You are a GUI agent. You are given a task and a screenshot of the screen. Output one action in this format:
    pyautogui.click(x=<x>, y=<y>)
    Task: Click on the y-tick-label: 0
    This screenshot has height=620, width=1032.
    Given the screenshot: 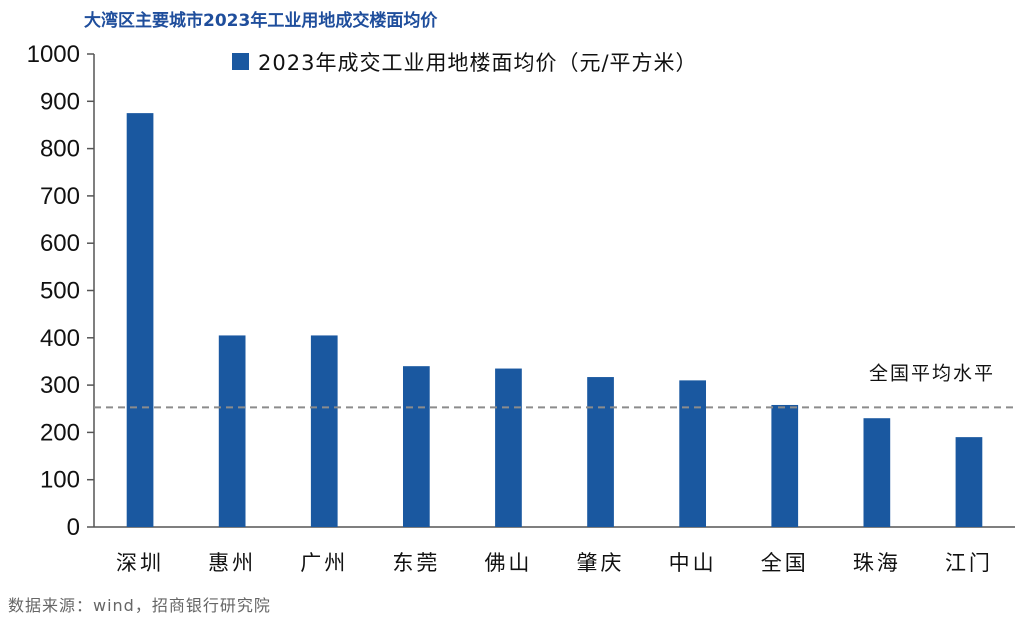 What is the action you would take?
    pyautogui.click(x=73, y=527)
    